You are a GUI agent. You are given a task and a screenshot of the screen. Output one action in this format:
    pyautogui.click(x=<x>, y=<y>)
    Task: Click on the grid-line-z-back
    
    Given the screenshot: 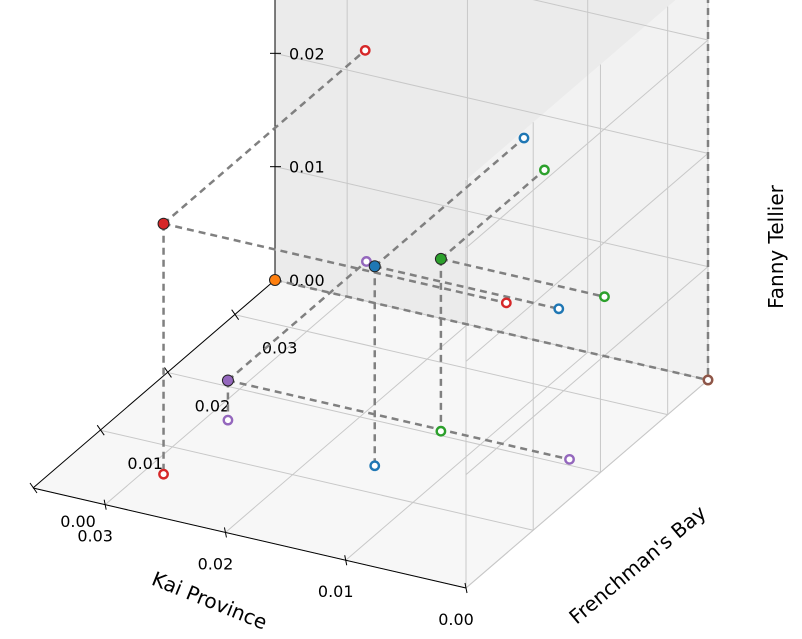 What is the action you would take?
    pyautogui.click(x=620, y=20)
    